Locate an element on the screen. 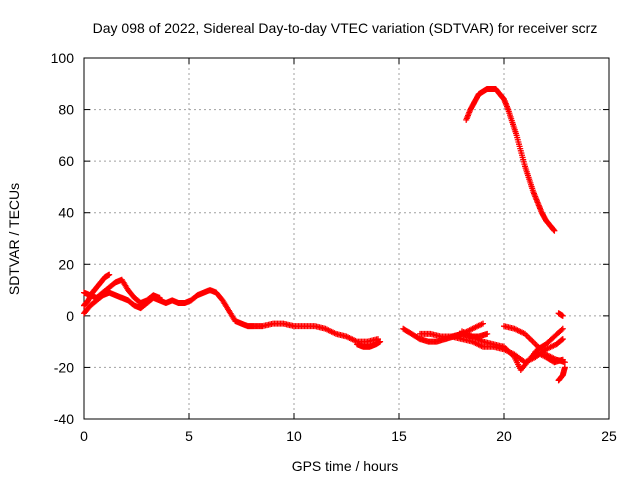 This screenshot has height=480, width=640. x-tick-label: 0 is located at coordinates (84, 436).